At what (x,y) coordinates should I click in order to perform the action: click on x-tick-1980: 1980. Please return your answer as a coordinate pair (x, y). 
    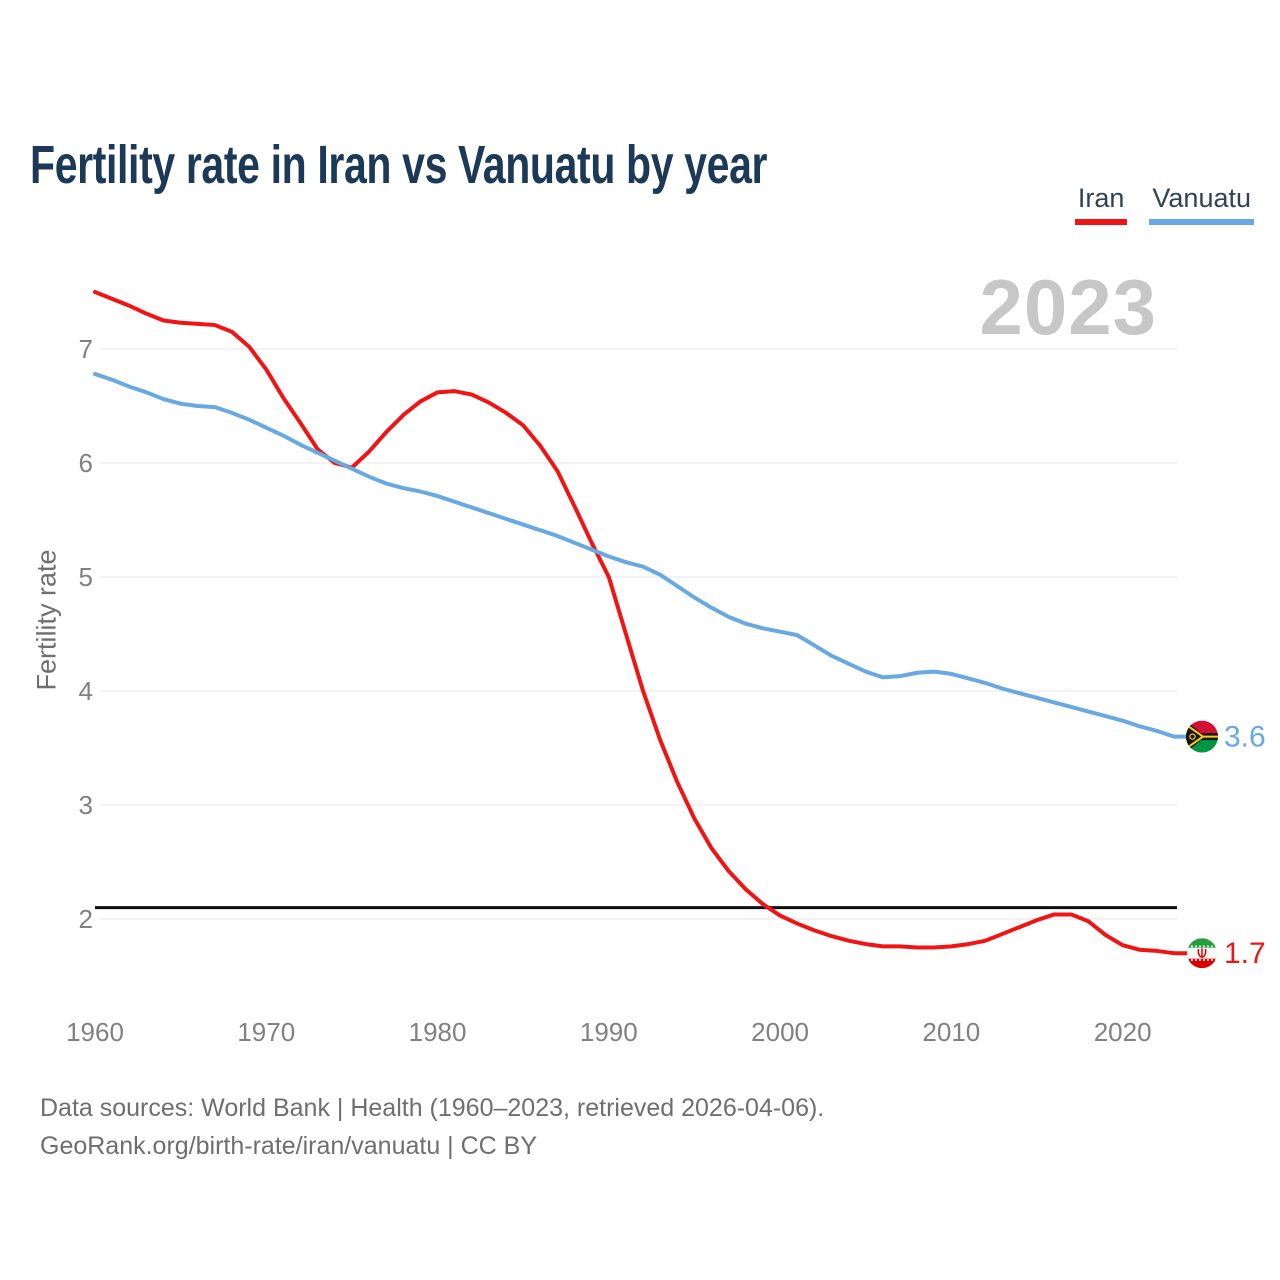
    Looking at the image, I should click on (438, 1032).